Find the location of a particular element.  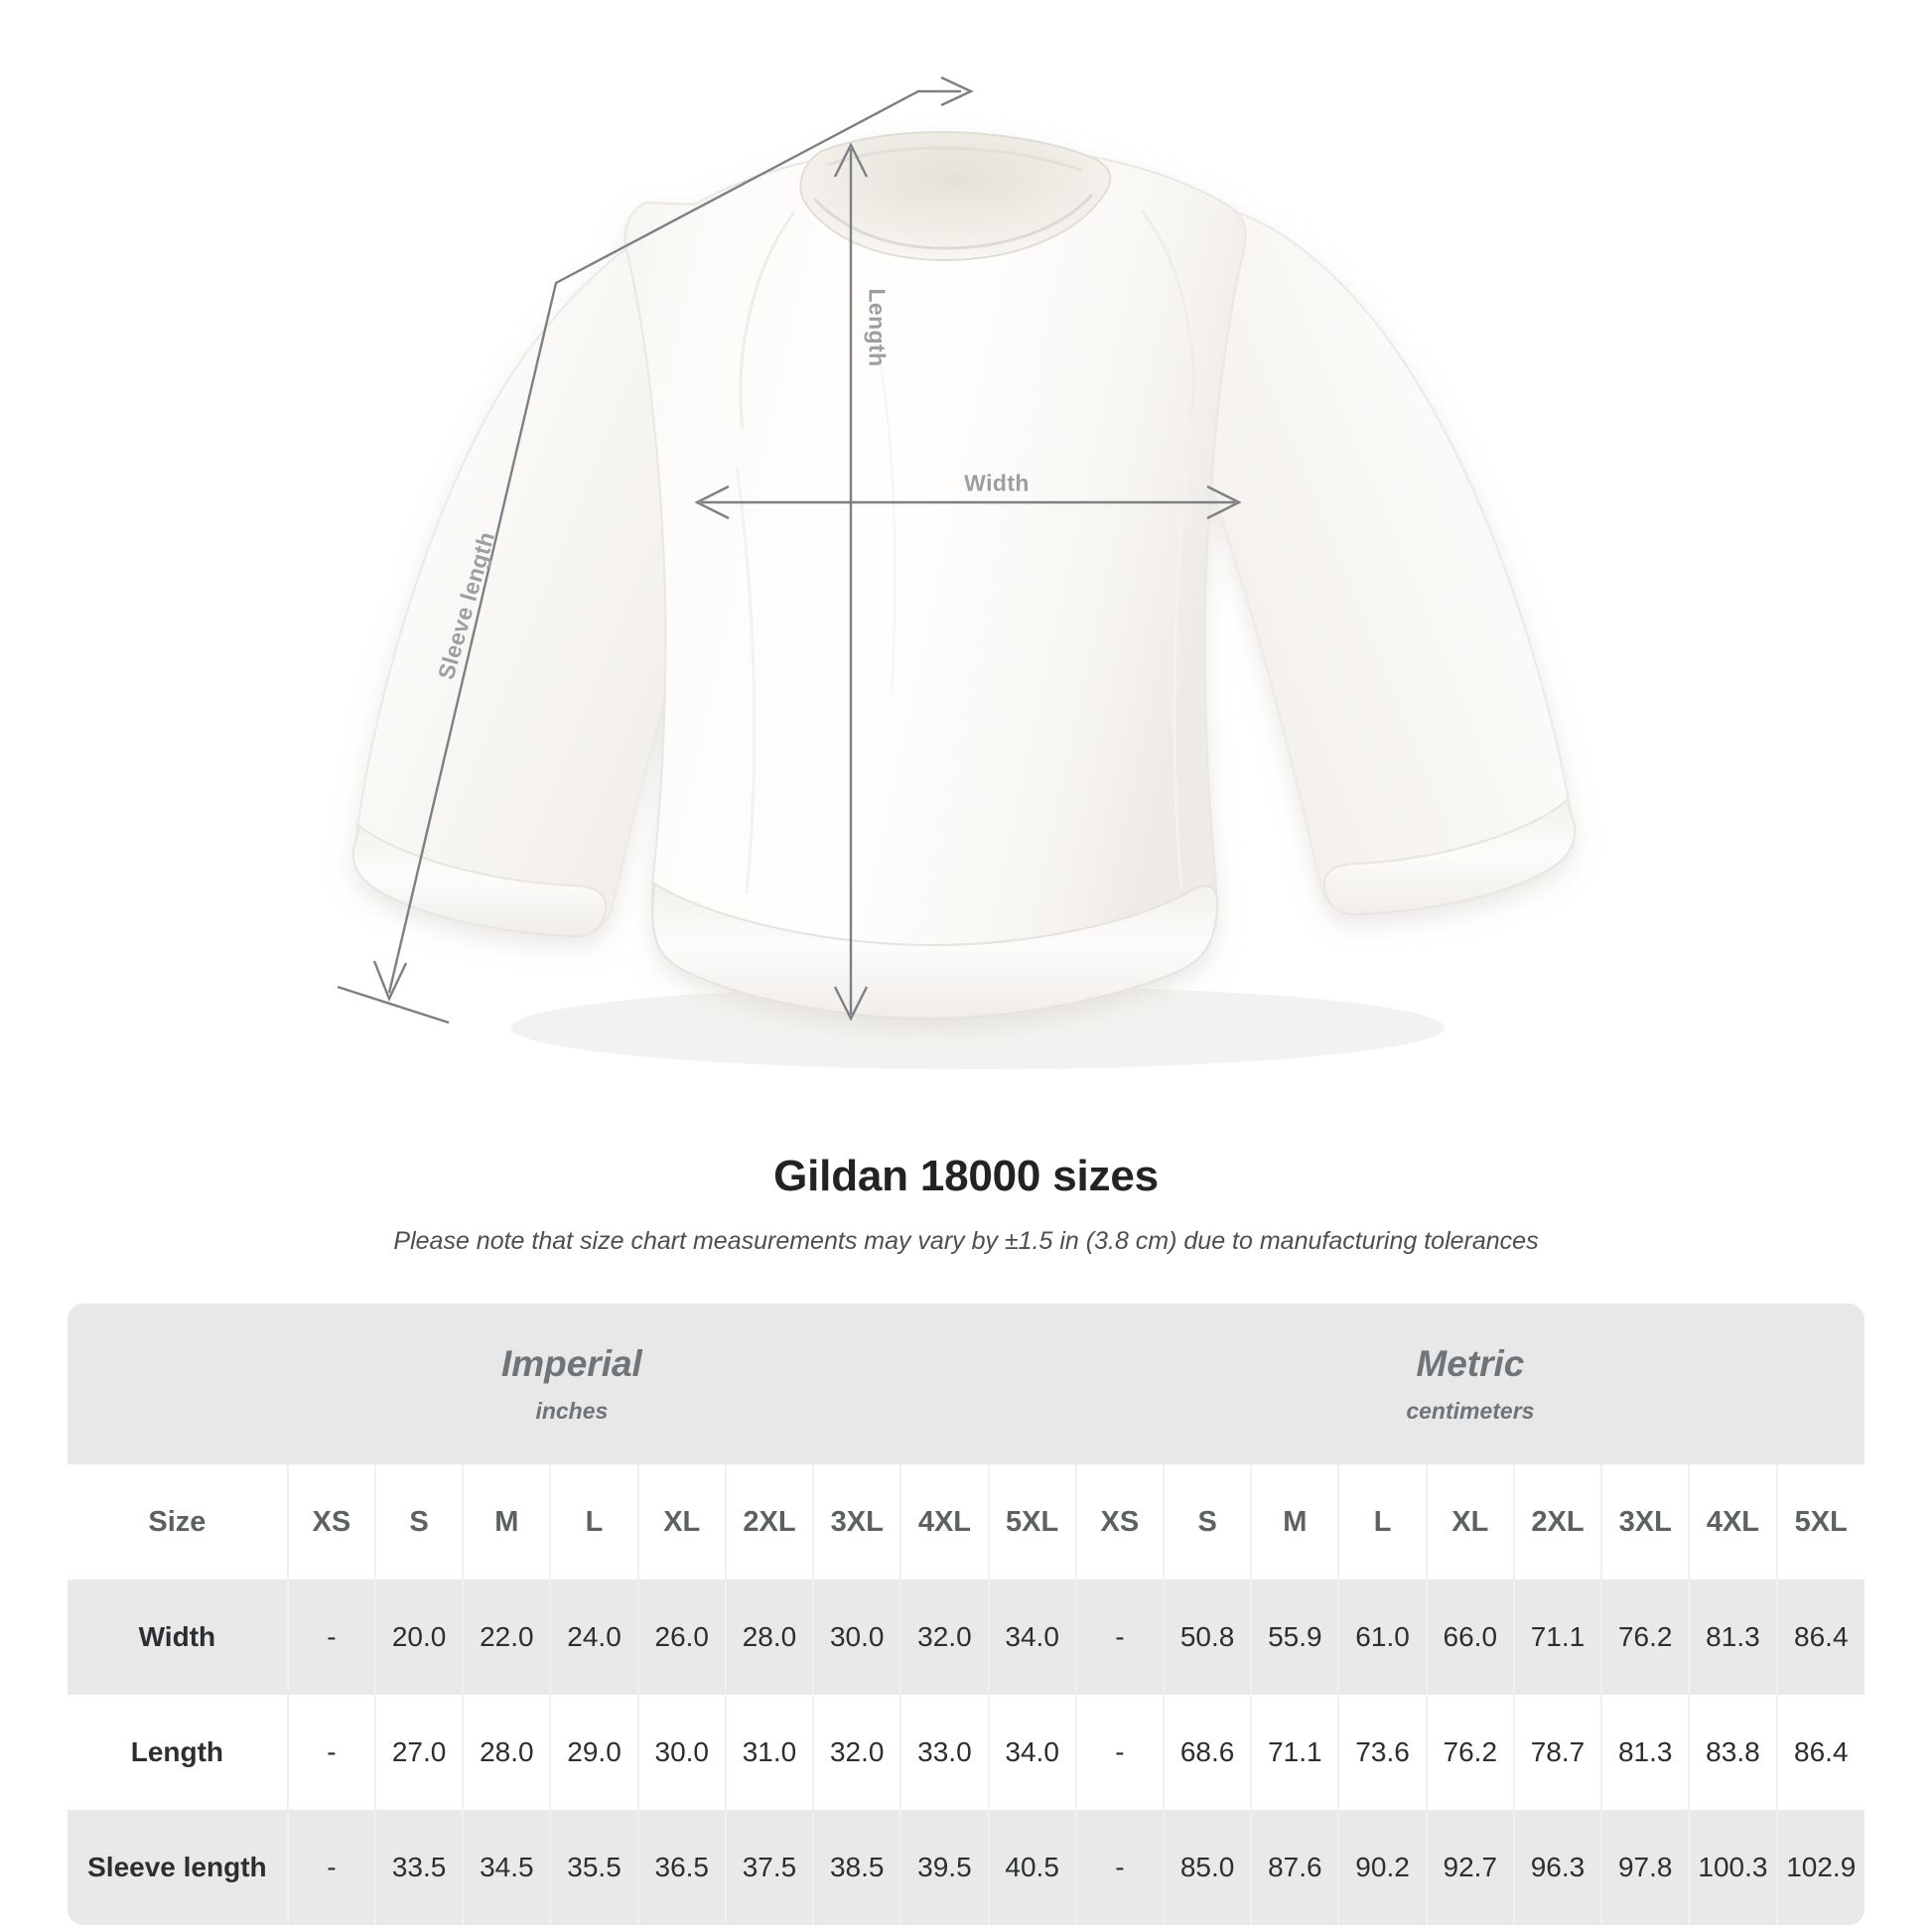

cell-length-metric-s: 68.6 is located at coordinates (1207, 1753).